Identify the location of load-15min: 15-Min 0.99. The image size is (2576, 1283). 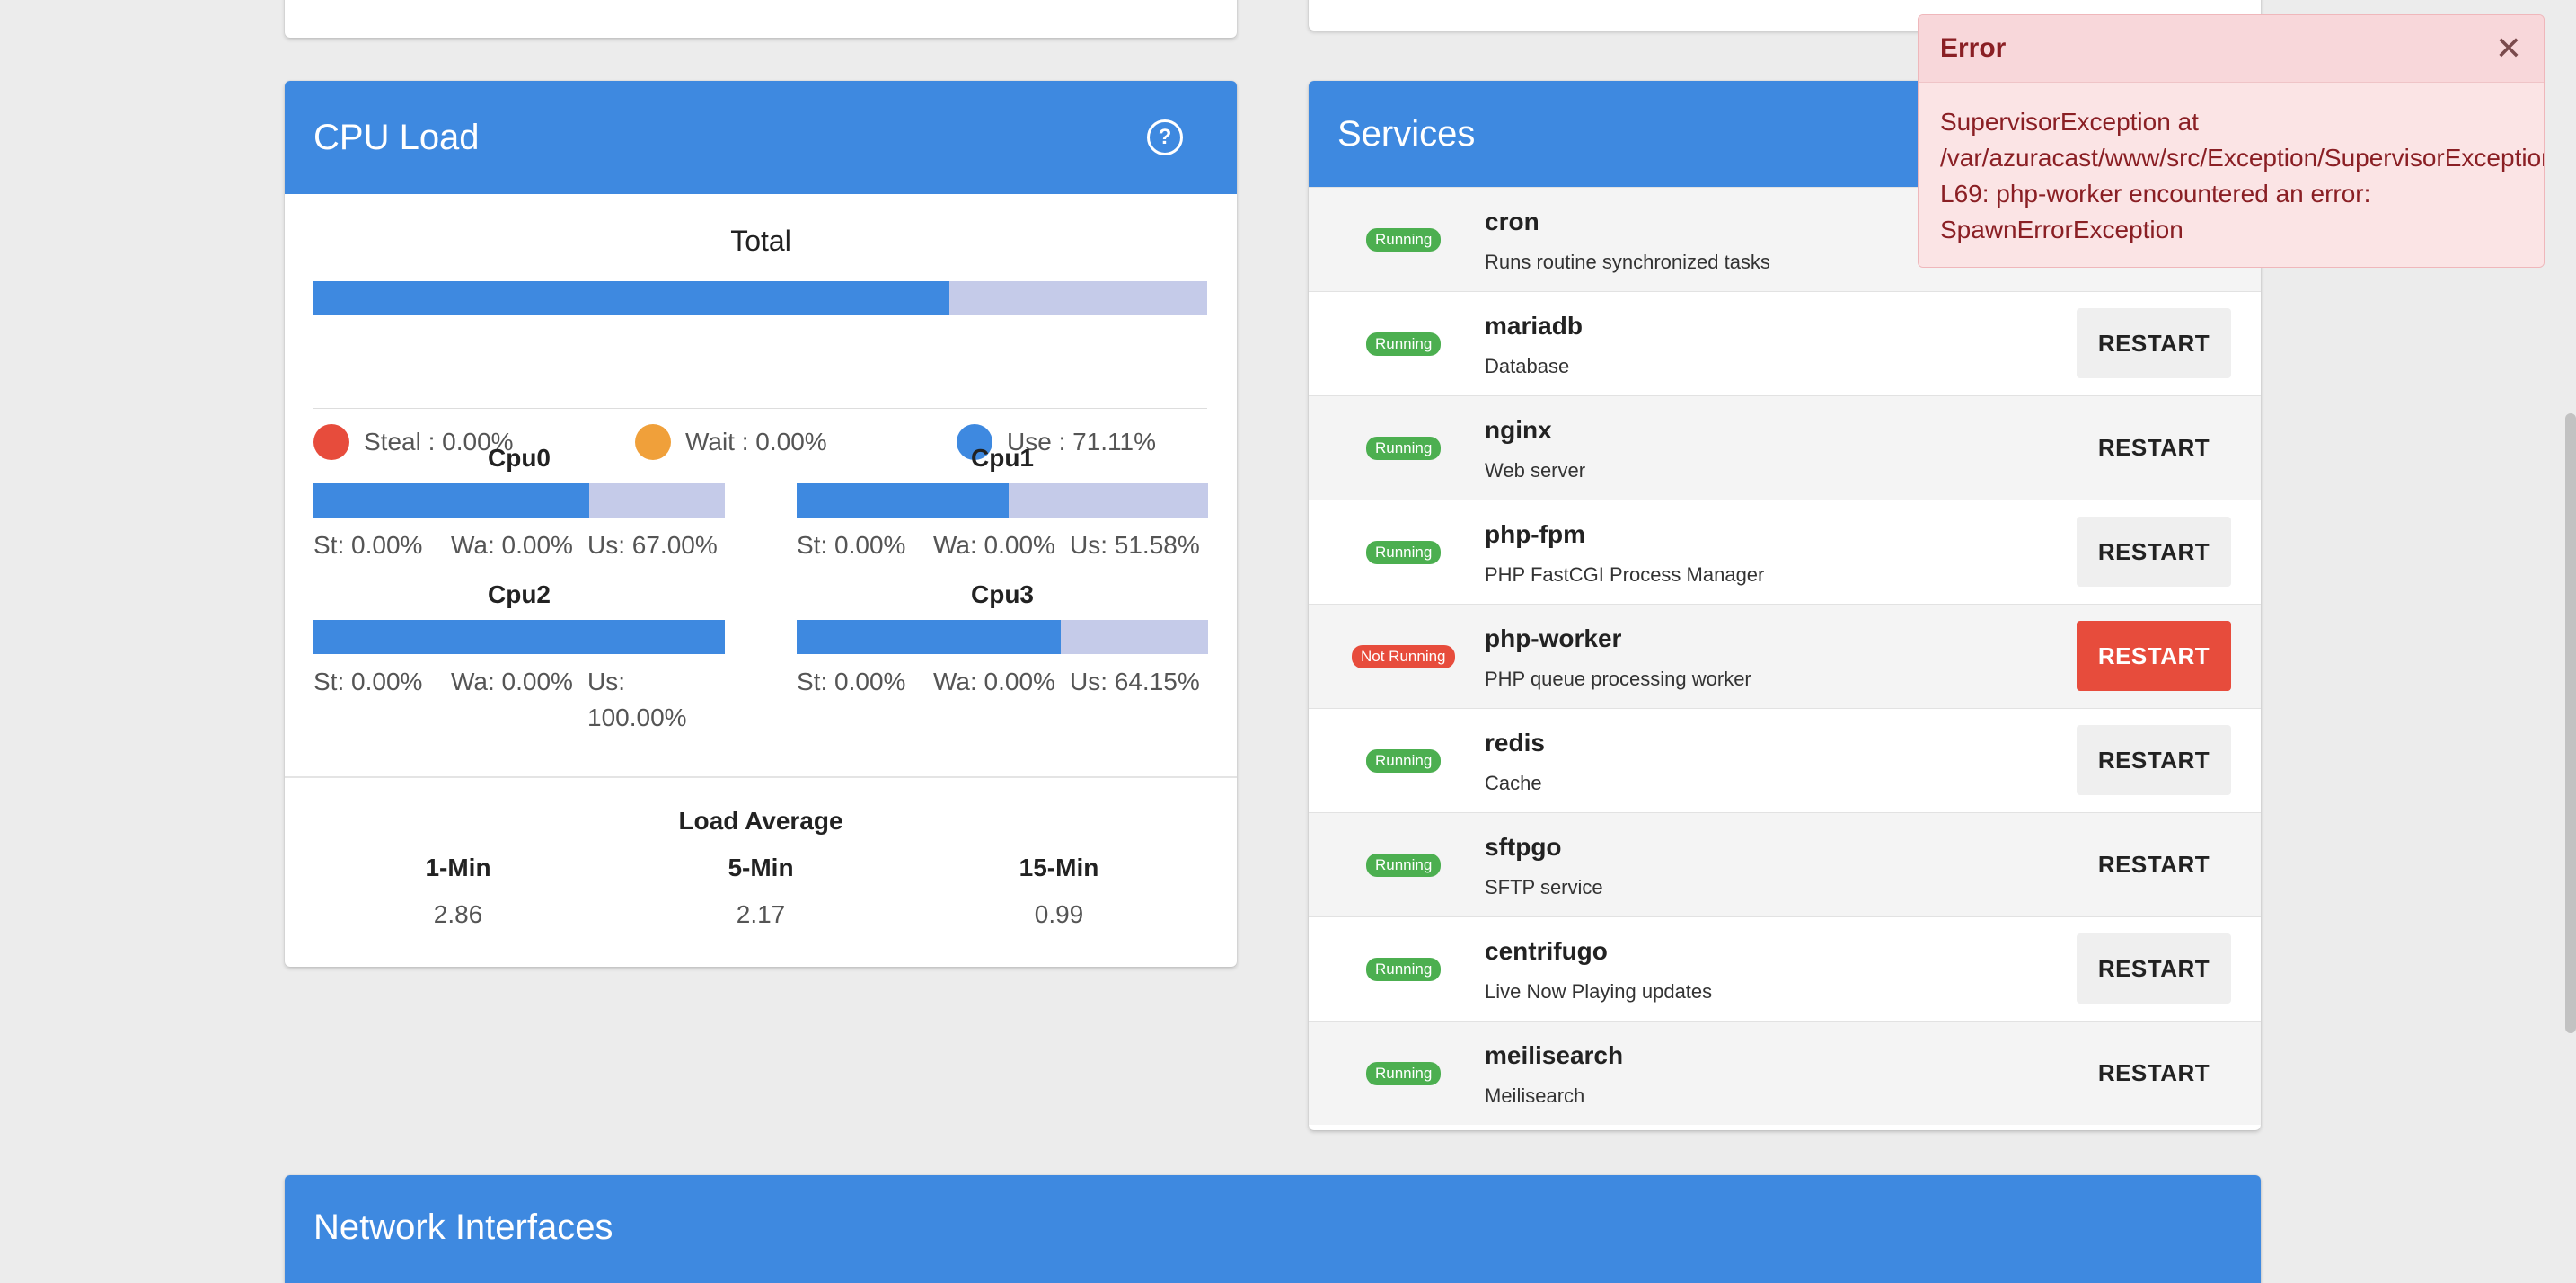
(1059, 892).